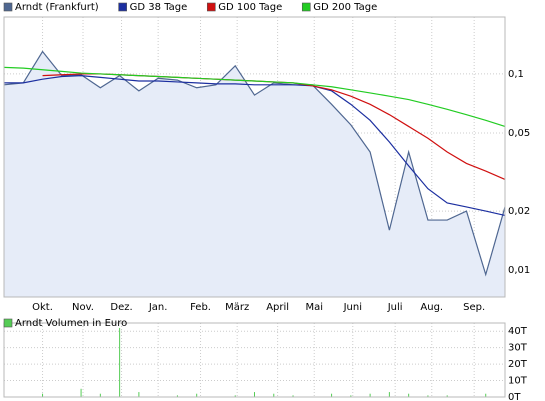 This screenshot has height=401, width=545. Describe the element at coordinates (237, 307) in the screenshot. I see `x-tick-label: März` at that location.